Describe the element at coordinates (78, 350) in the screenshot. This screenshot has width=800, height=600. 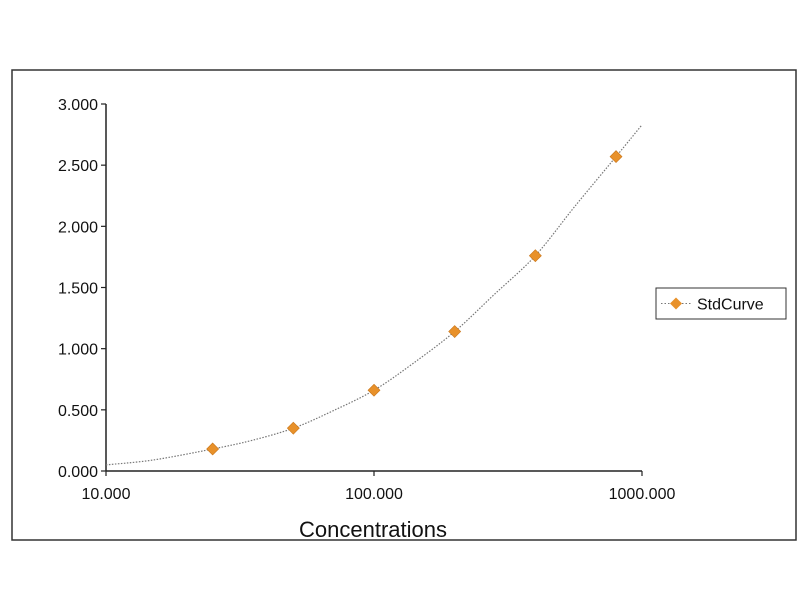
I see `y-tick-label: 1.000` at that location.